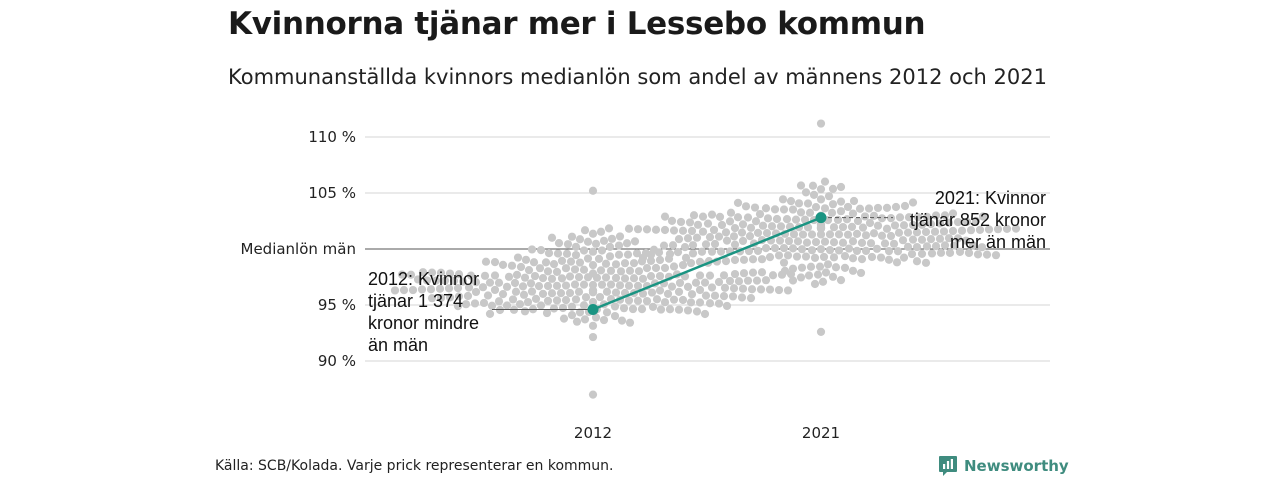 The width and height of the screenshot is (1280, 480). I want to click on y-tick-label: 95 %, so click(337, 305).